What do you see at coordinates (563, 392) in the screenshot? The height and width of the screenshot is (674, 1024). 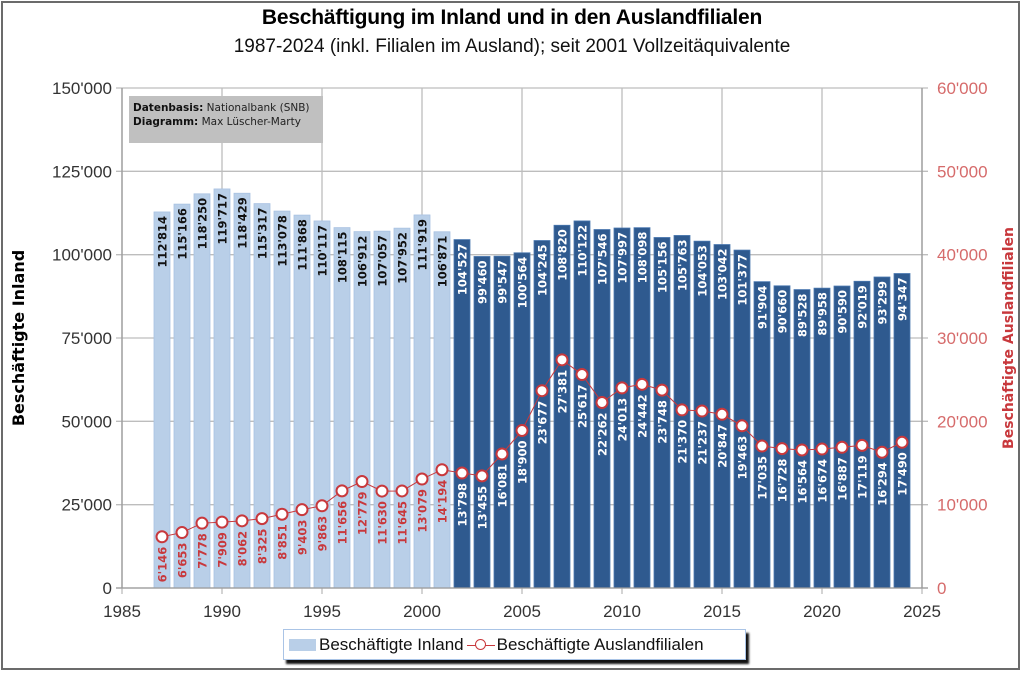 I see `point-value-label: 27'381` at bounding box center [563, 392].